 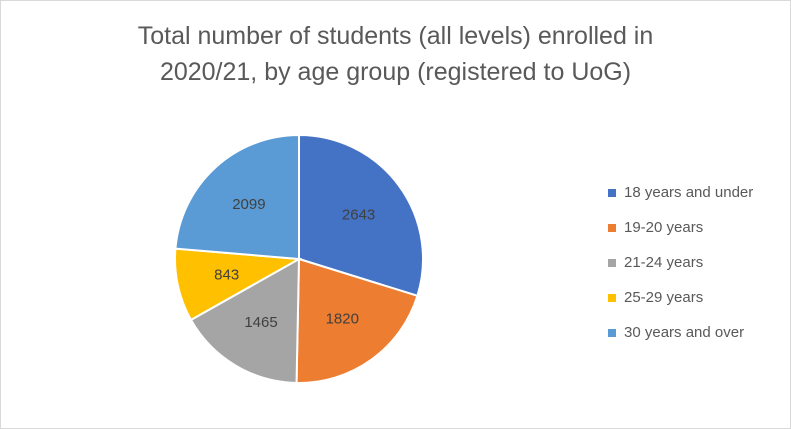 What do you see at coordinates (664, 227) in the screenshot?
I see `legend-label-19-20: 19-20 years` at bounding box center [664, 227].